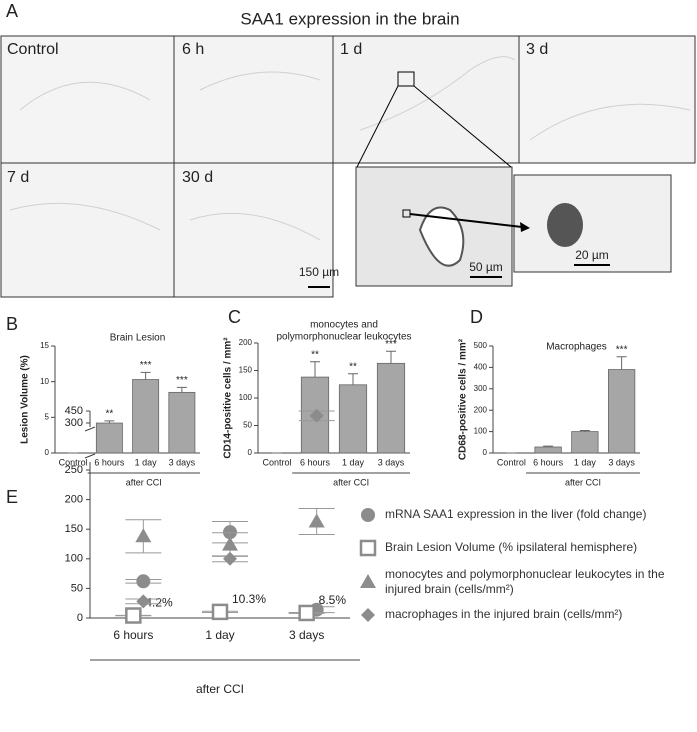  I want to click on tile-label: 7 d, so click(18, 177).